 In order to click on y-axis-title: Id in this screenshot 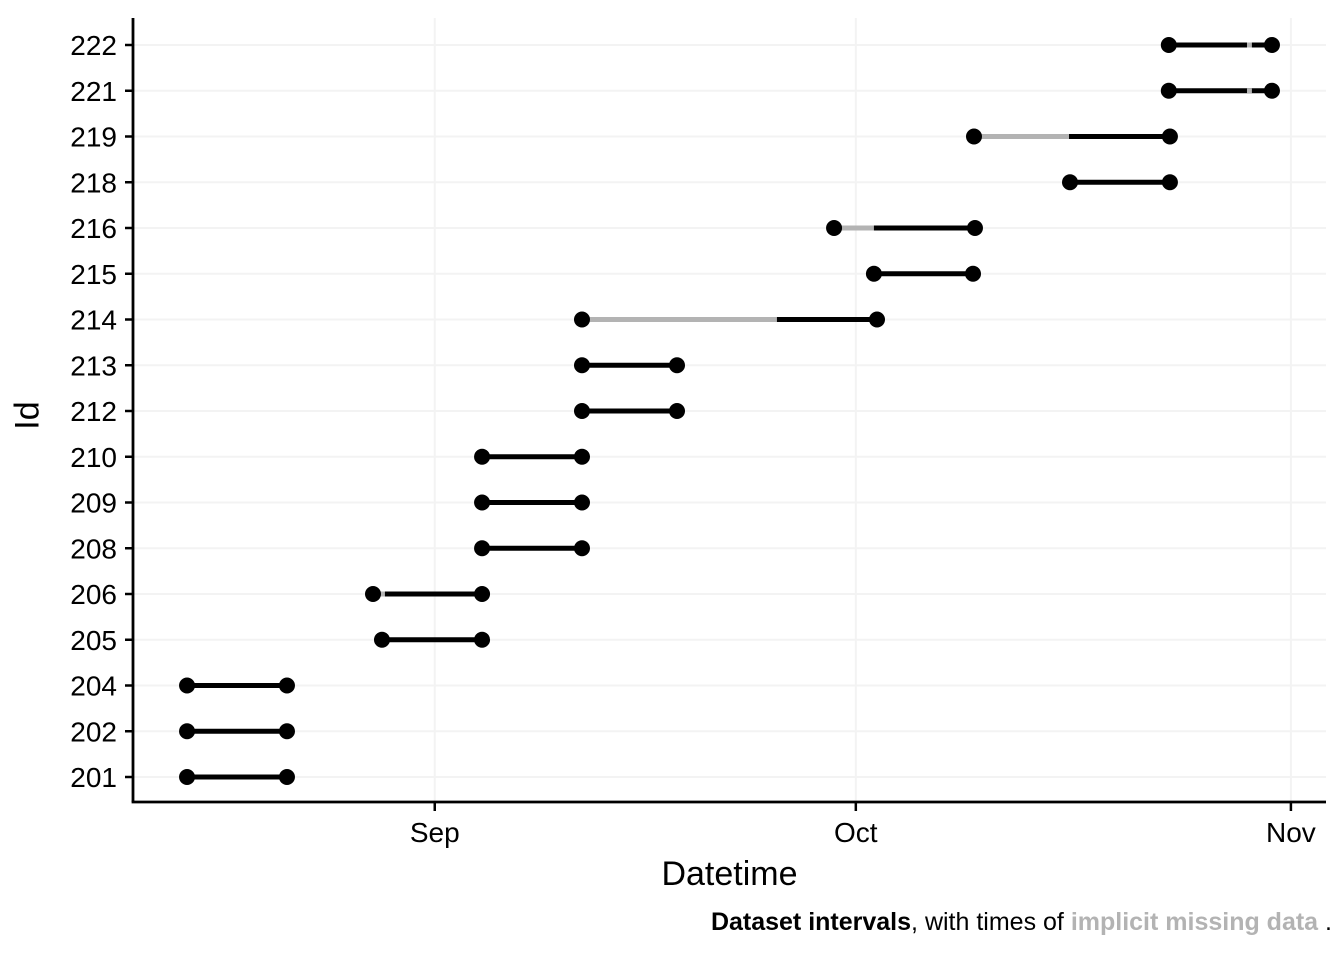, I will do `click(27, 415)`.